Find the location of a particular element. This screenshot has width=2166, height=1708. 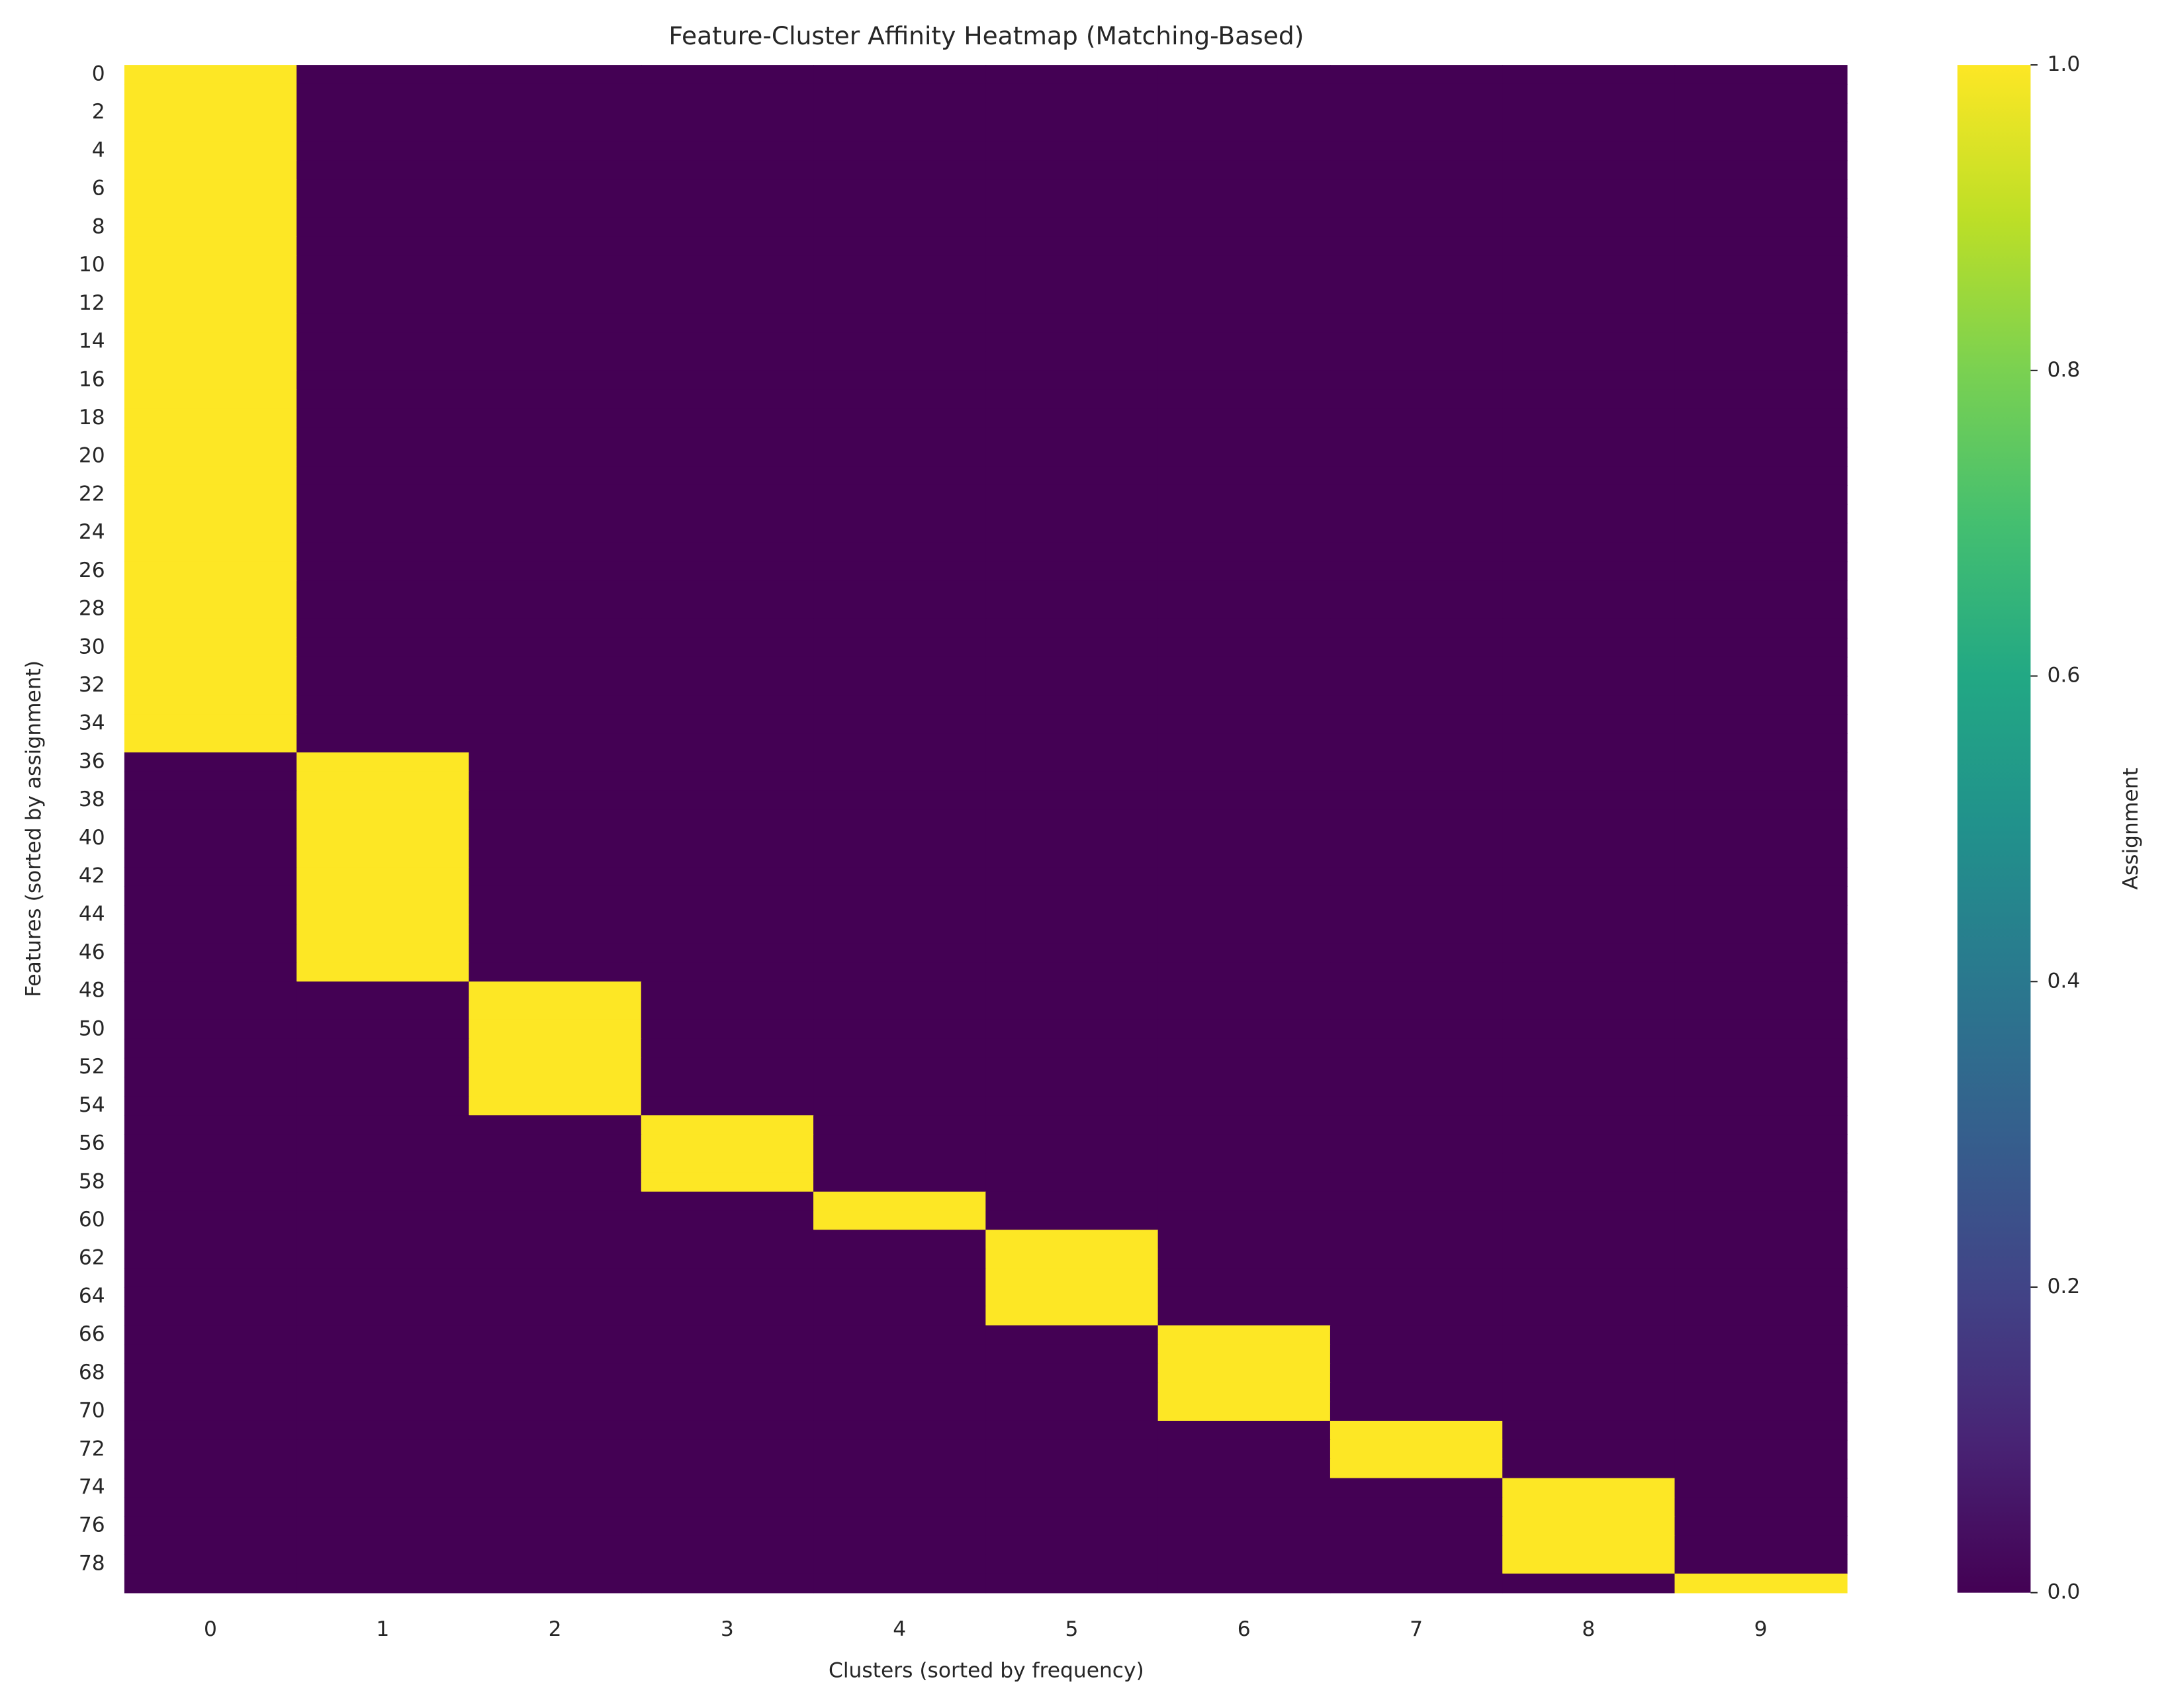

y-tick-label: 58 is located at coordinates (92, 1181).